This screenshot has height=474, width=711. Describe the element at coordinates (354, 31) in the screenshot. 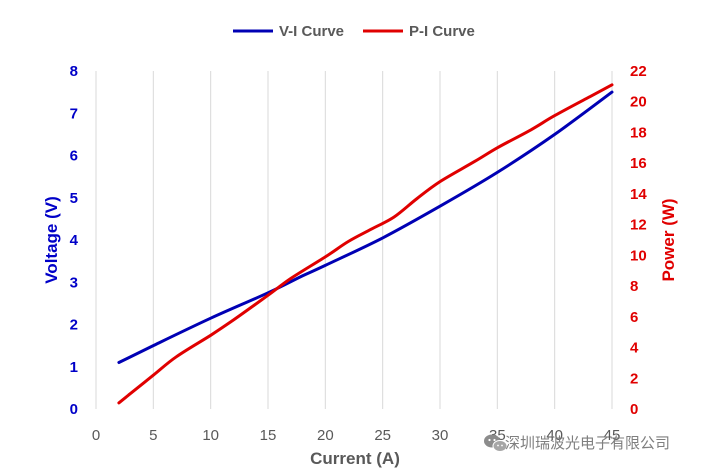

I see `legend: V-I Curve P-I Curve` at that location.